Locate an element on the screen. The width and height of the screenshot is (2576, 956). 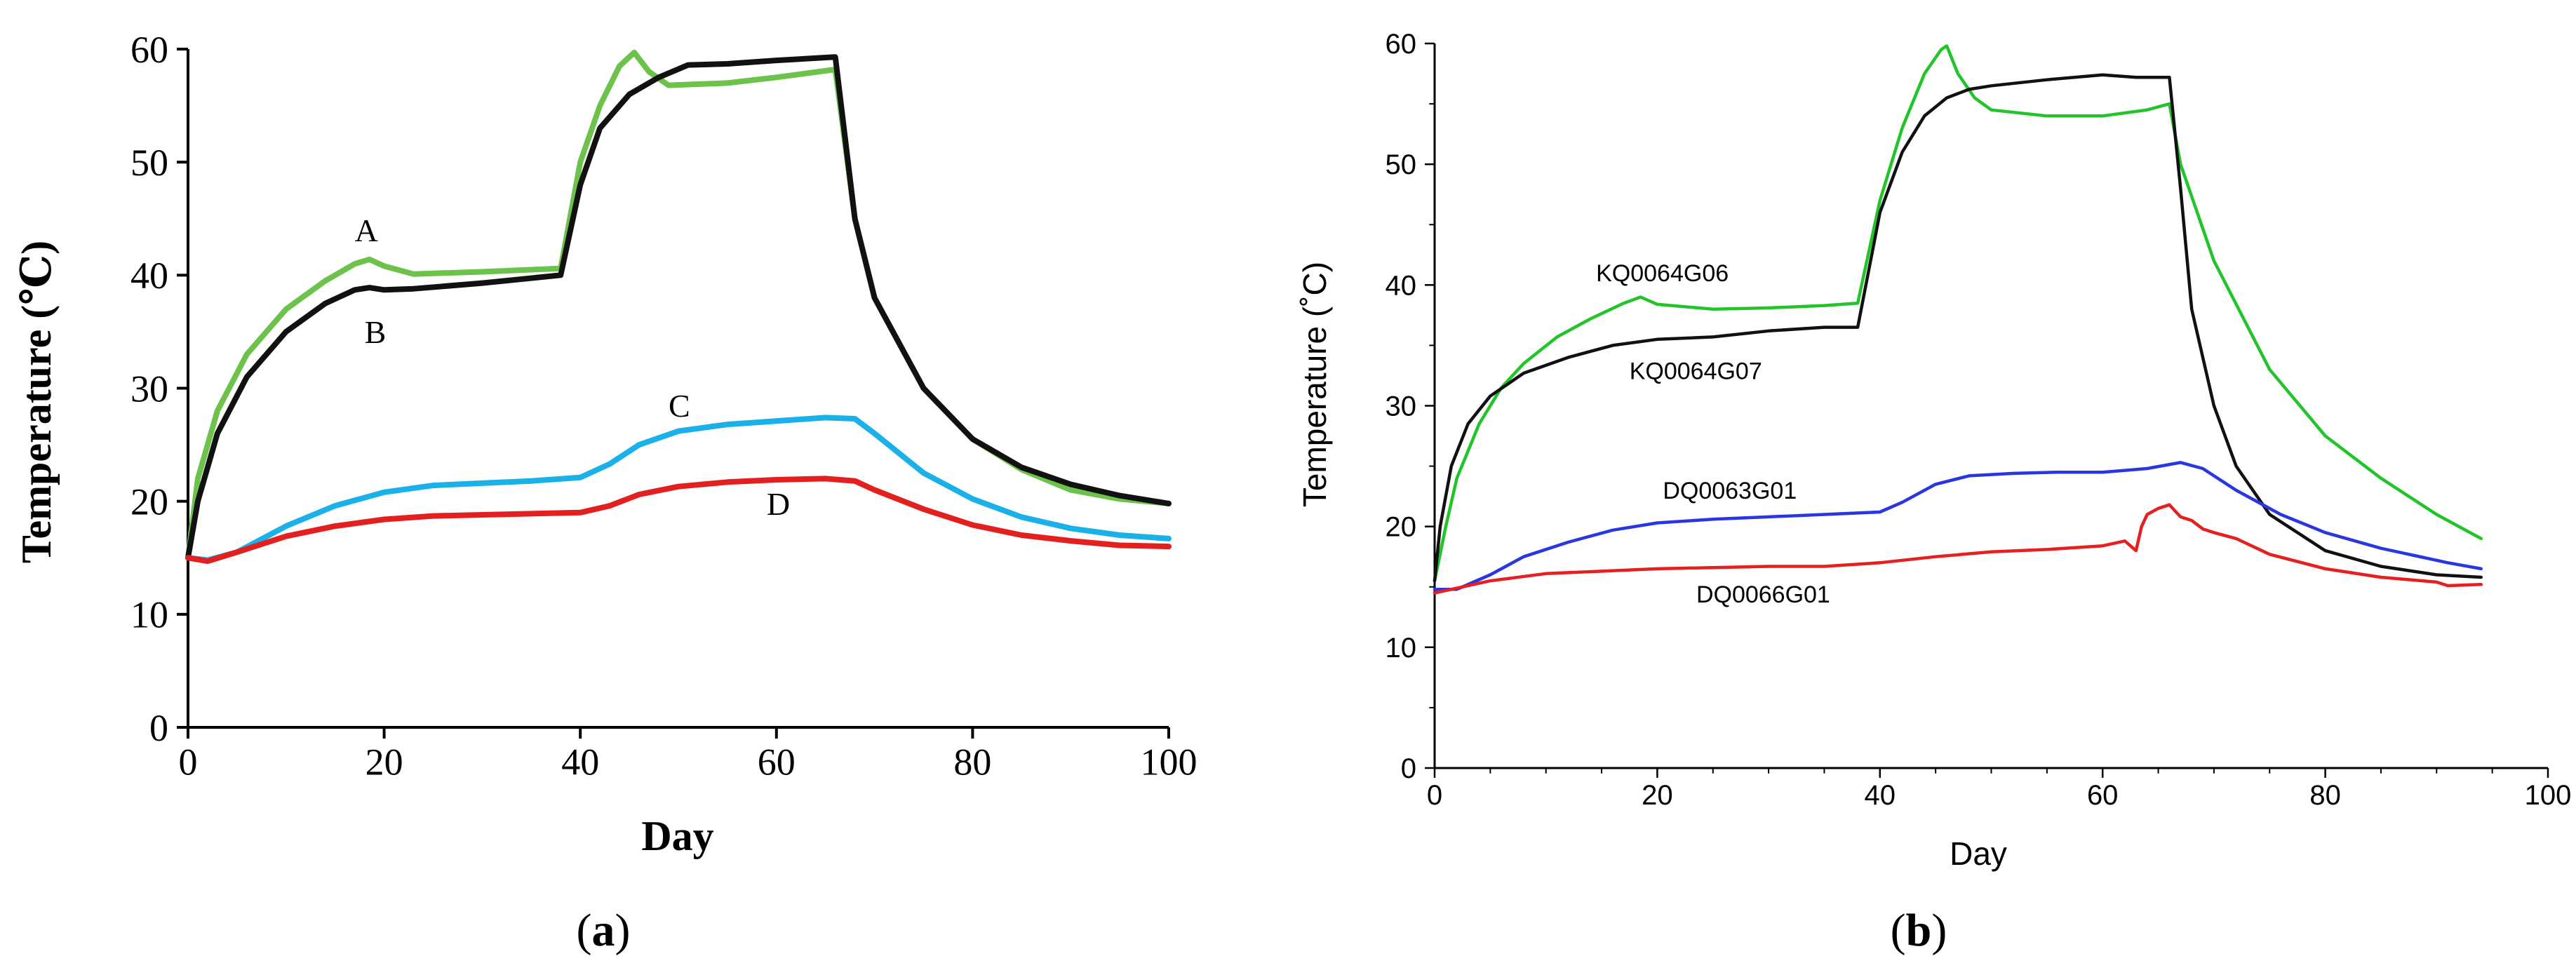
panel-b-series-dq0066g01 is located at coordinates (1958, 549).